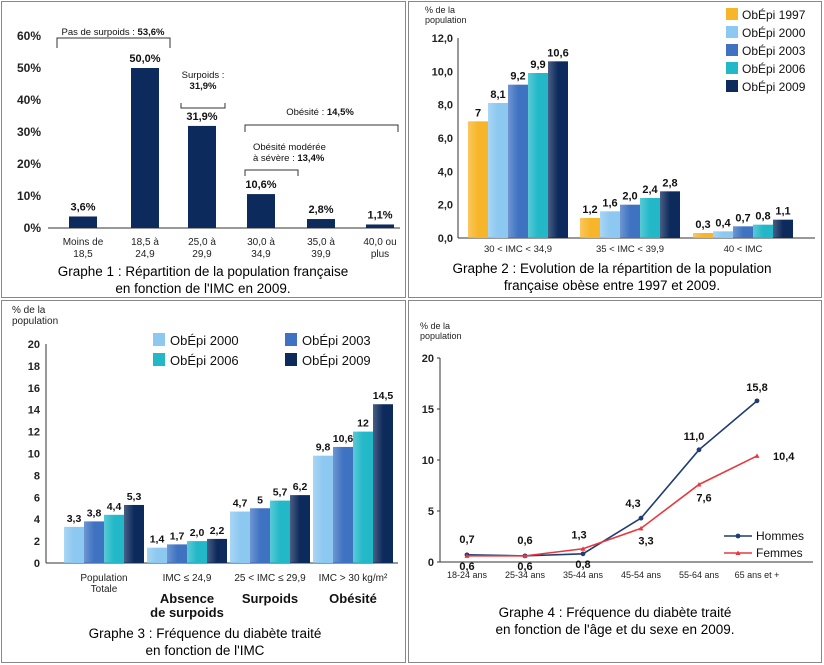 The height and width of the screenshot is (665, 824). What do you see at coordinates (428, 410) in the screenshot?
I see `graph4-ytick-label: 15` at bounding box center [428, 410].